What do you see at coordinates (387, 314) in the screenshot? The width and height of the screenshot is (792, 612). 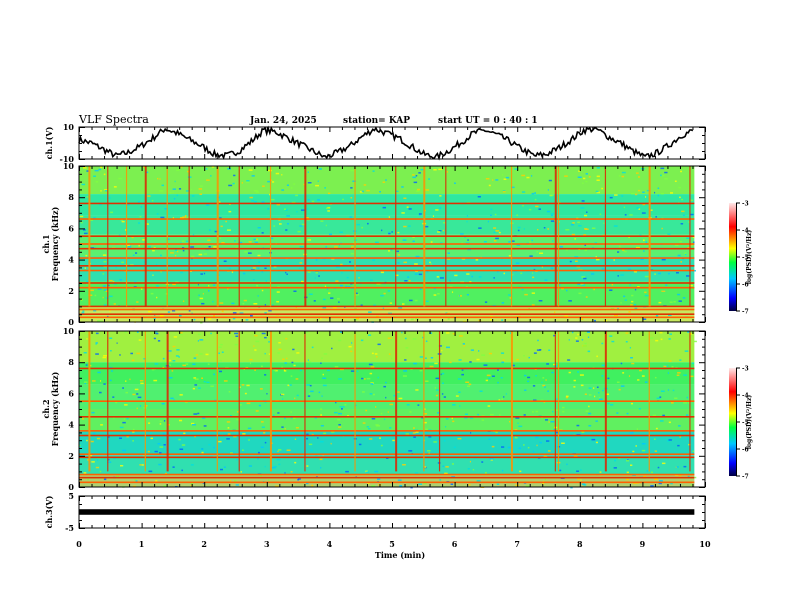 I see `spectrogram-line` at bounding box center [387, 314].